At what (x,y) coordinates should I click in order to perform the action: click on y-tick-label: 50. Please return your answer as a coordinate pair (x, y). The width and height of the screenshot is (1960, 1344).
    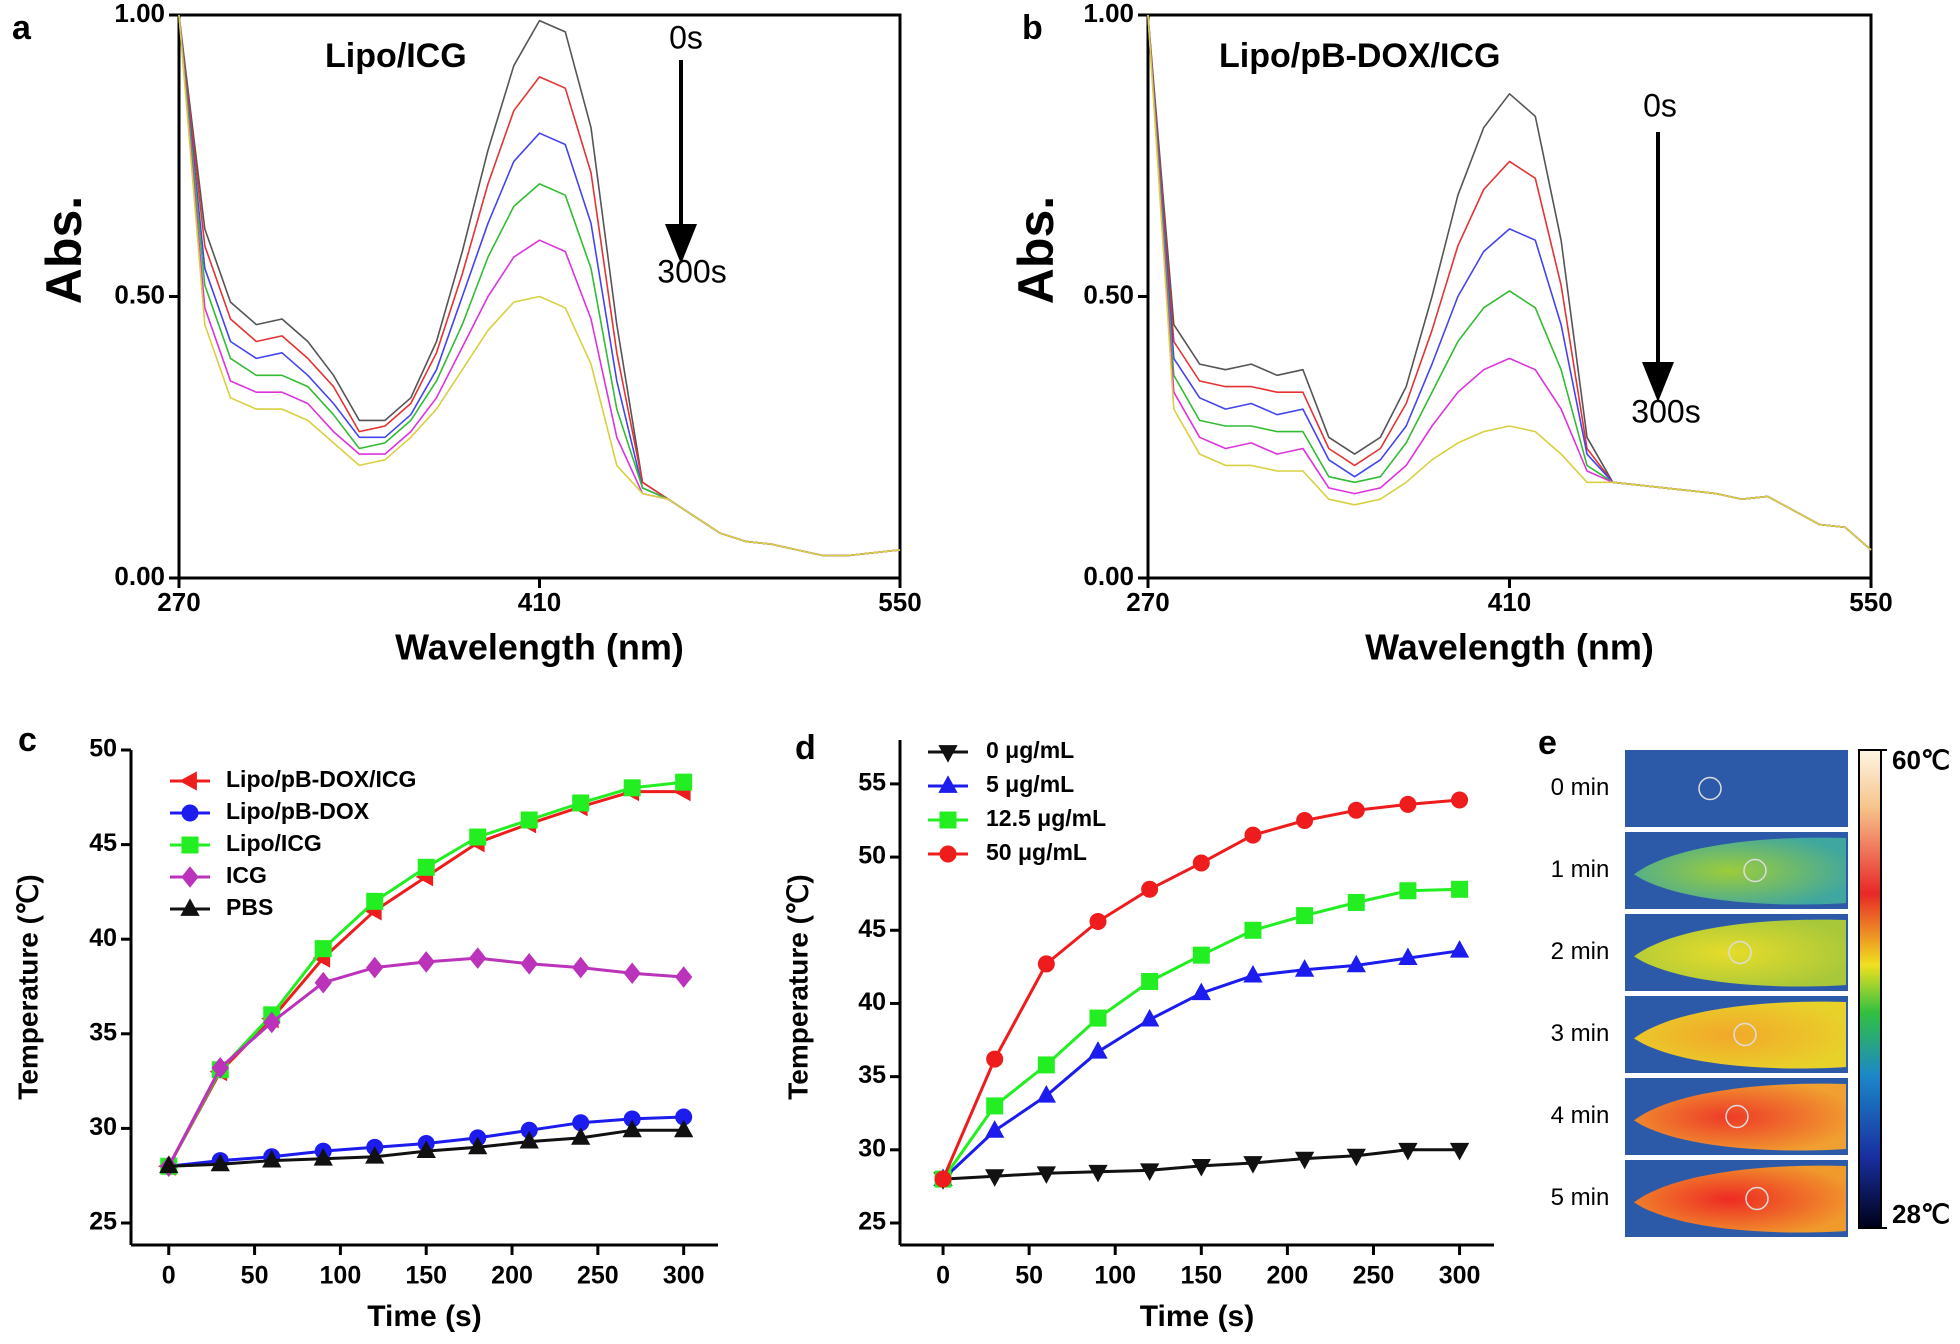
    Looking at the image, I should click on (872, 856).